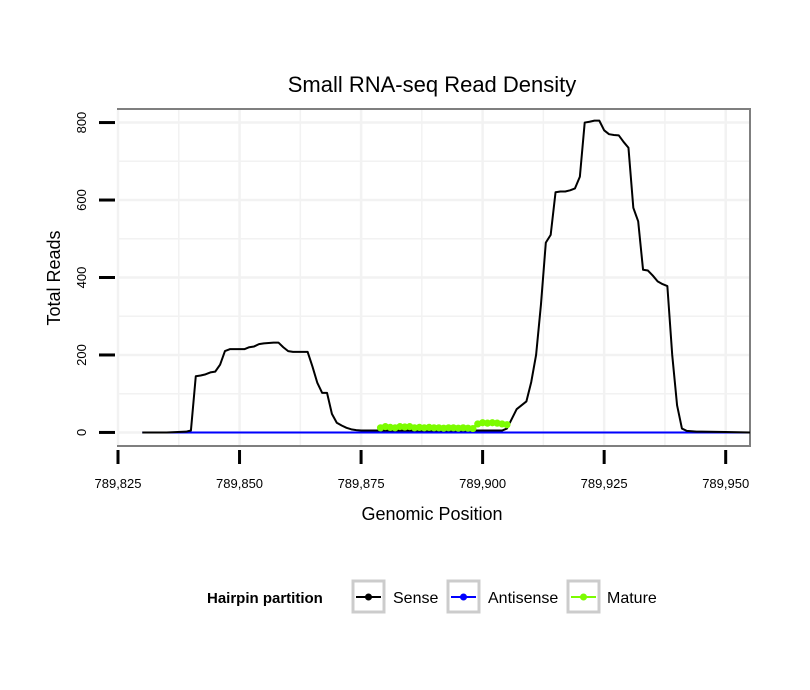 The image size is (810, 690). I want to click on x-tick-label: 789,950, so click(725, 483).